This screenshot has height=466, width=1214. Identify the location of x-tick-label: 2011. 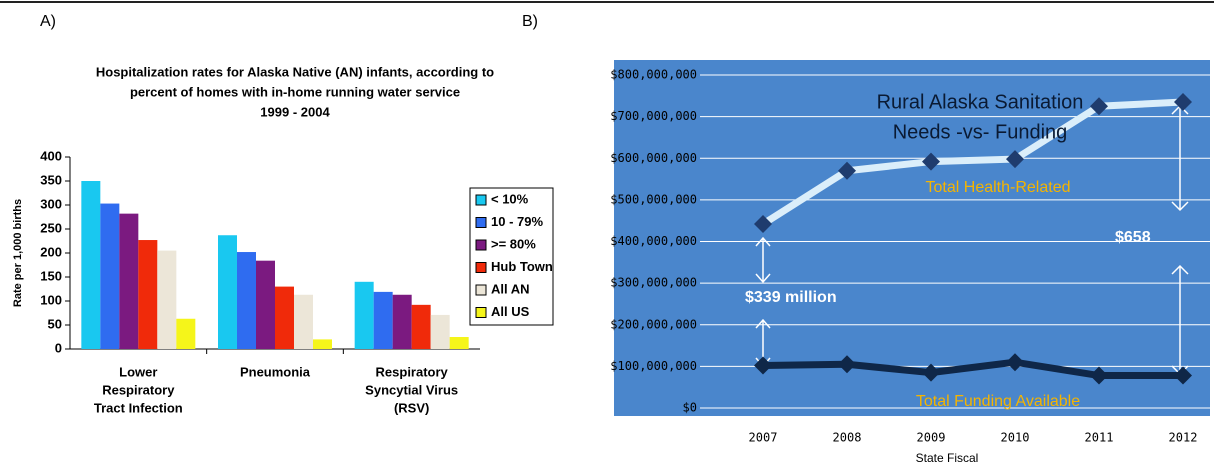
(1099, 438).